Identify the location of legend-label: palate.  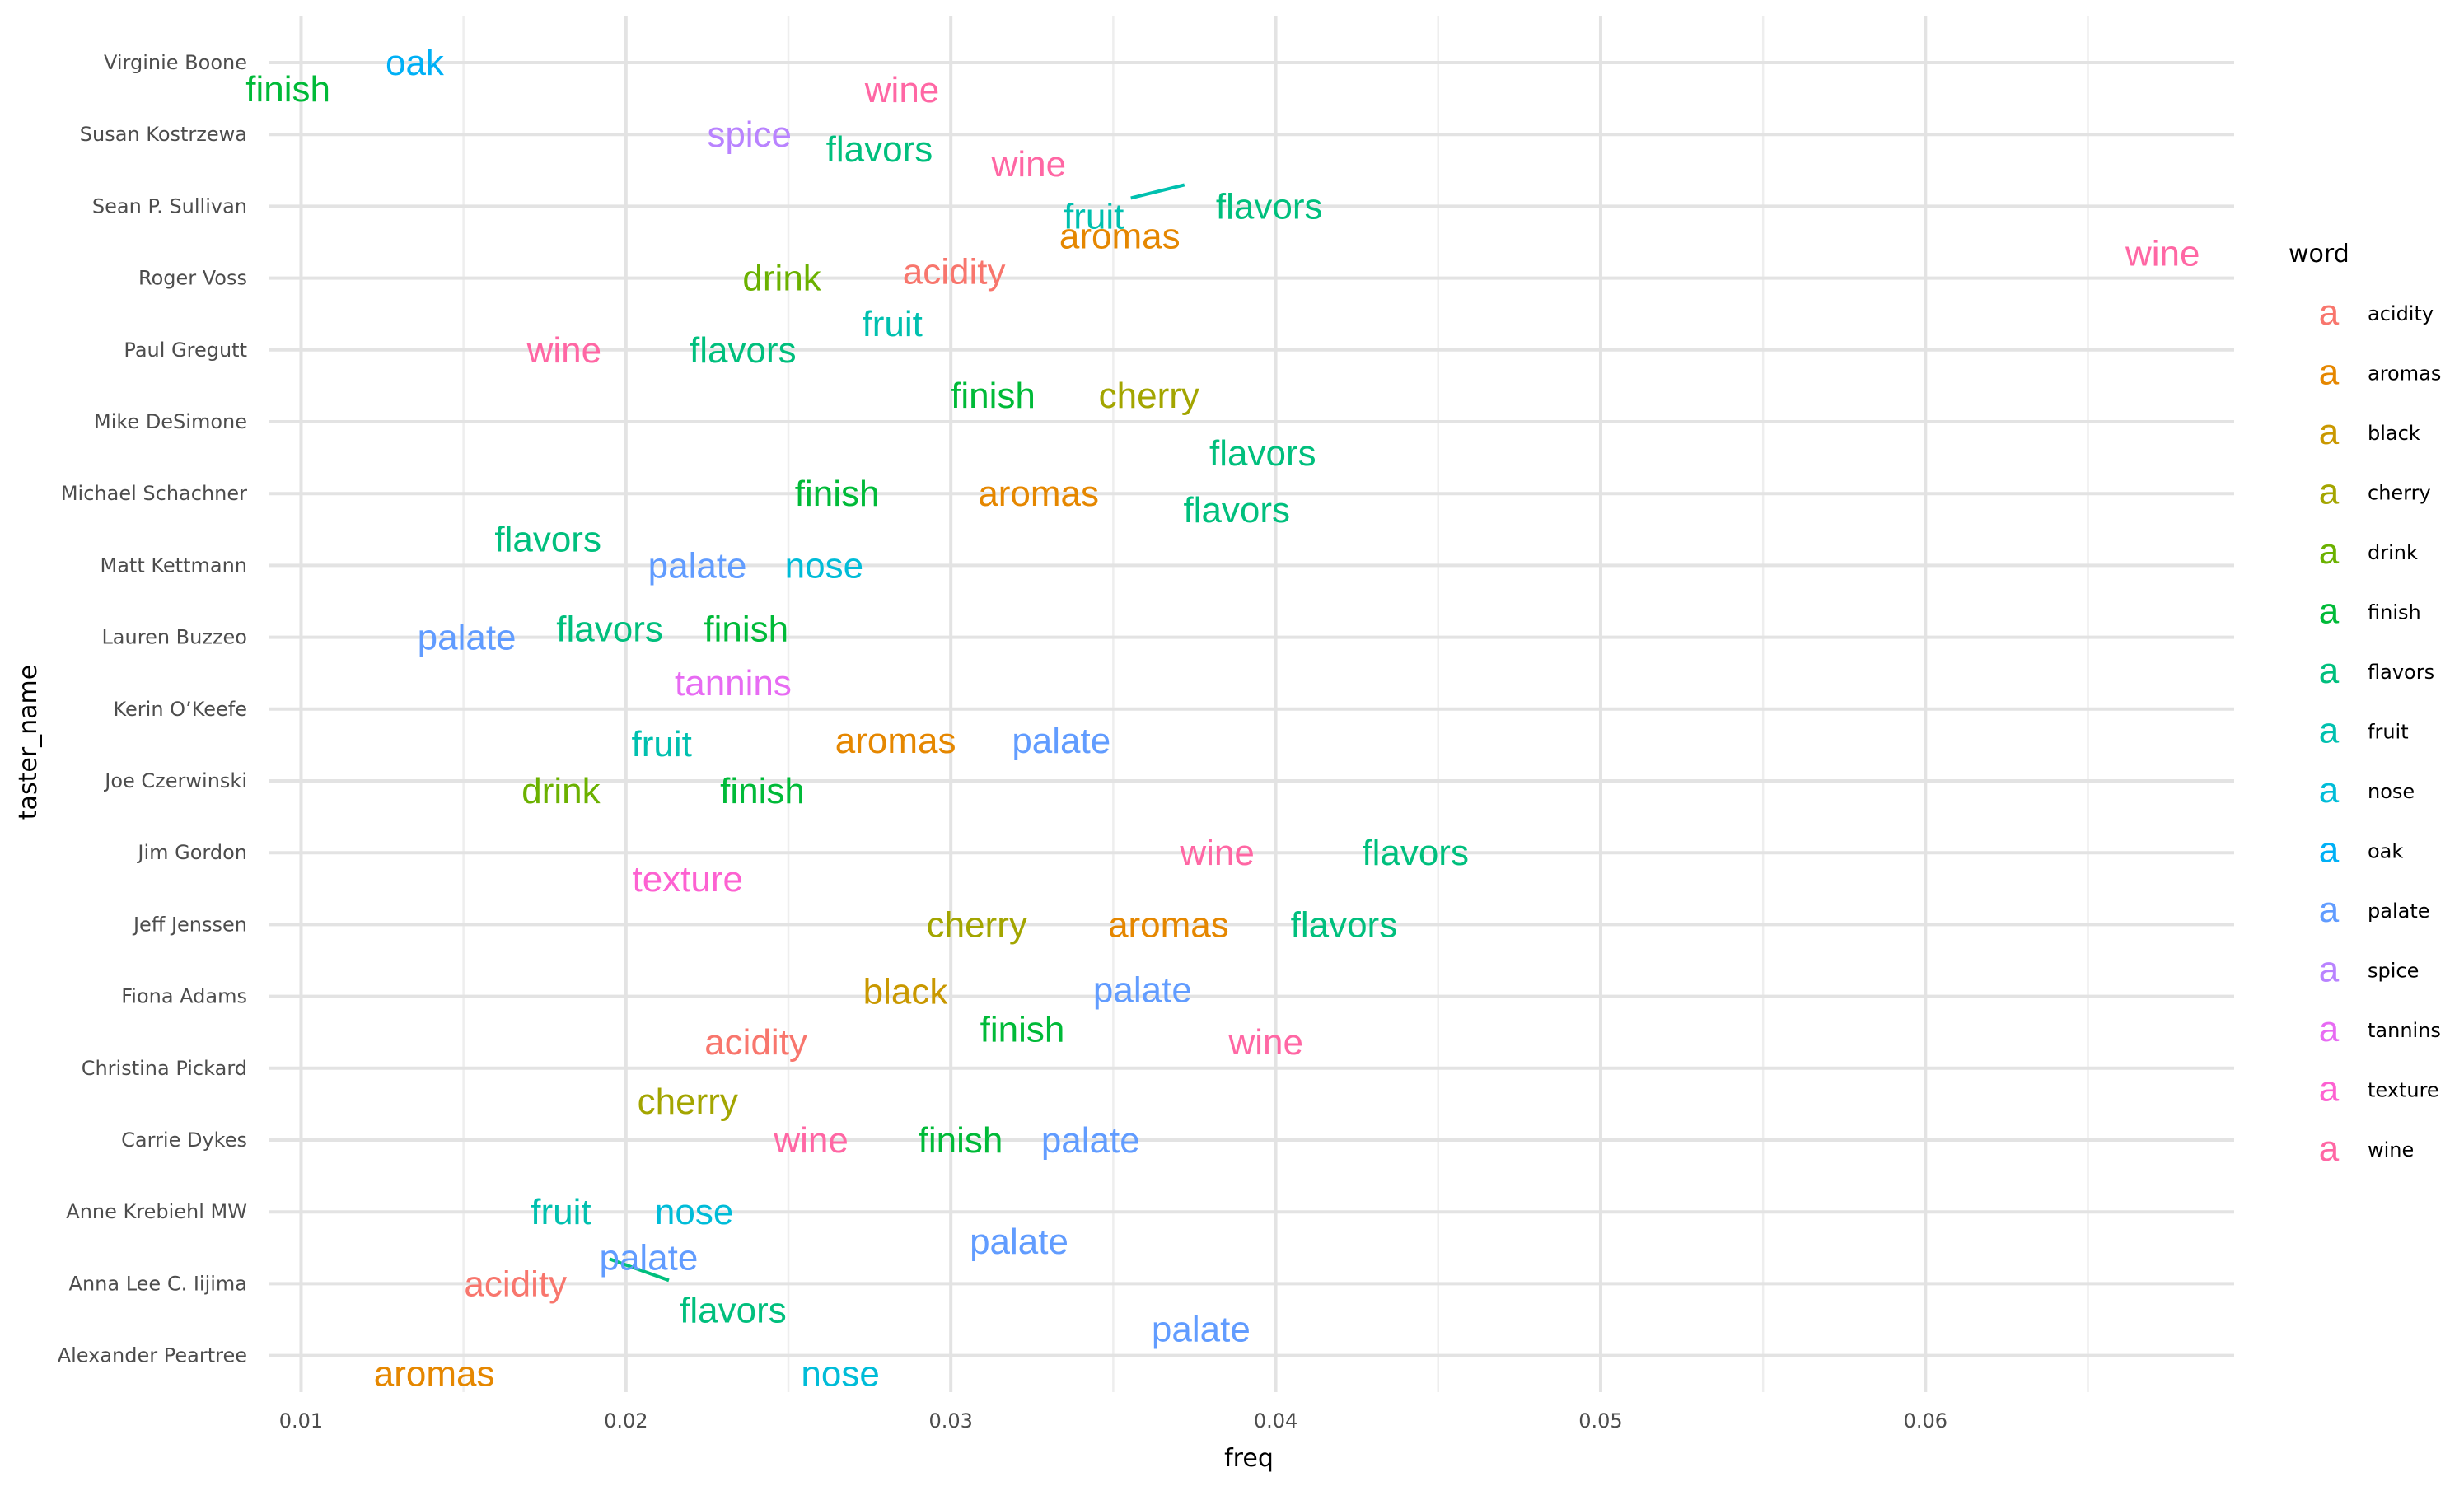
(2399, 911).